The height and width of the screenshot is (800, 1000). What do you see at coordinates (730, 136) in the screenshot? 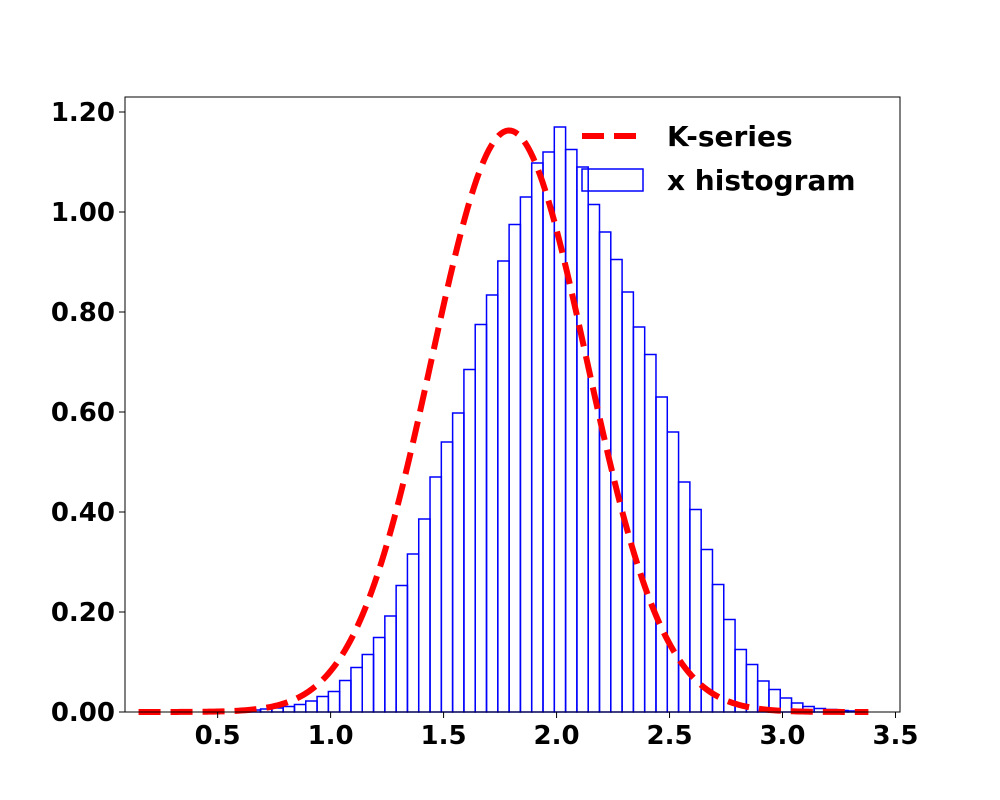
I see `legend-k-series-label: K-series` at bounding box center [730, 136].